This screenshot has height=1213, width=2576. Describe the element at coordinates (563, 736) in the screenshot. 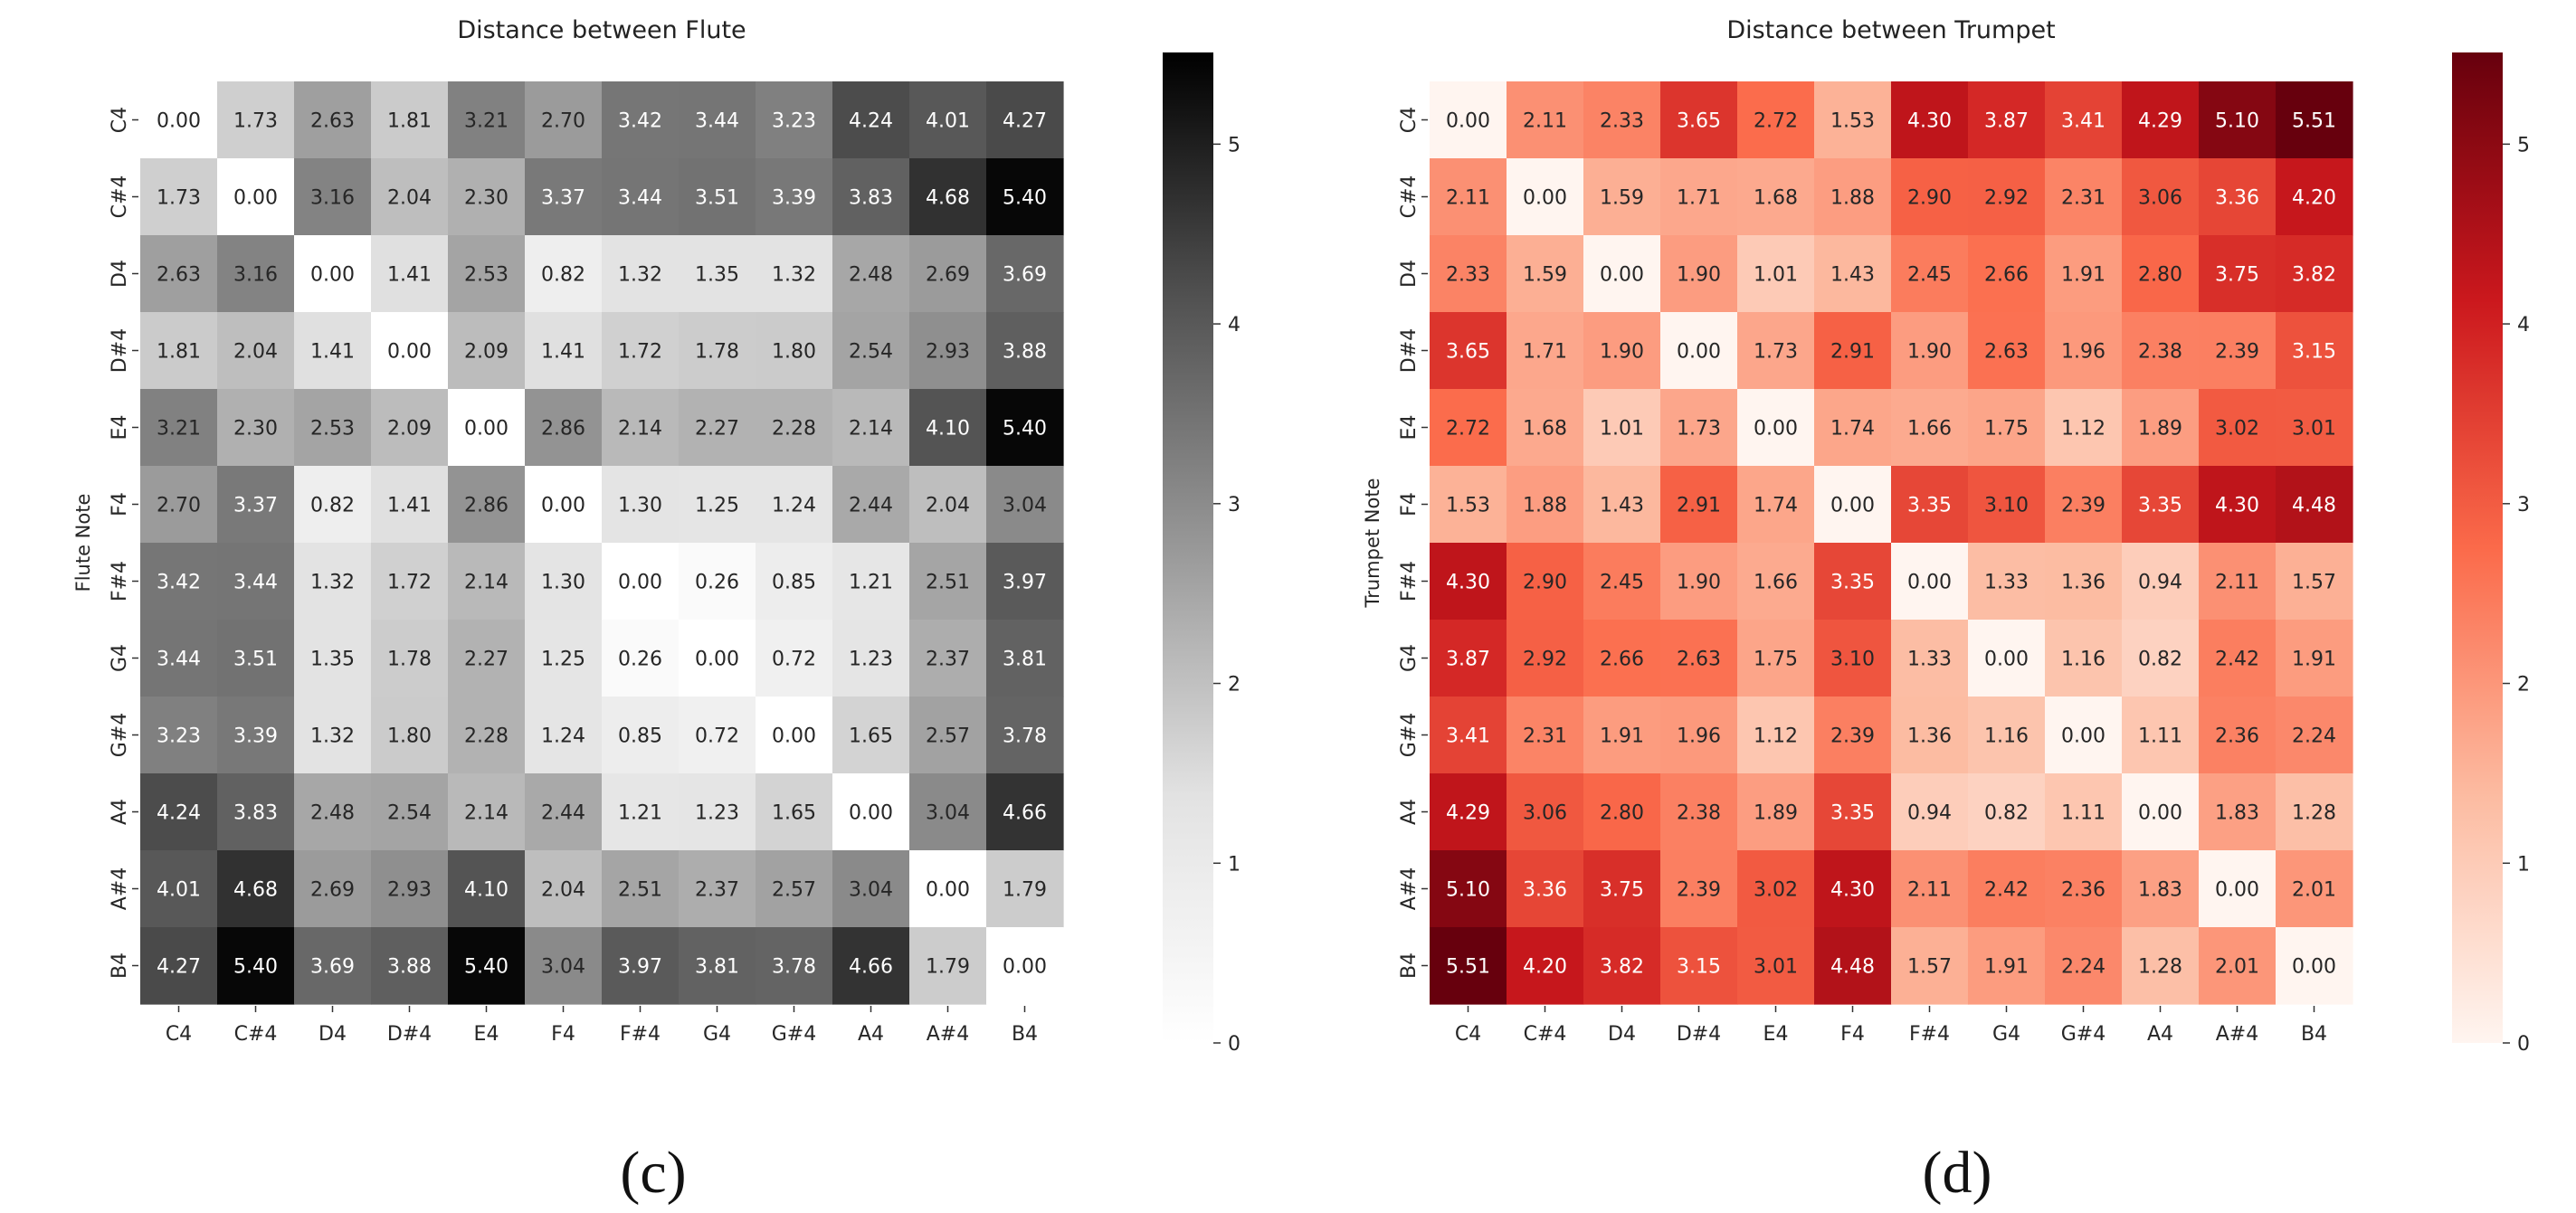

I see `data-label: 1.24` at that location.